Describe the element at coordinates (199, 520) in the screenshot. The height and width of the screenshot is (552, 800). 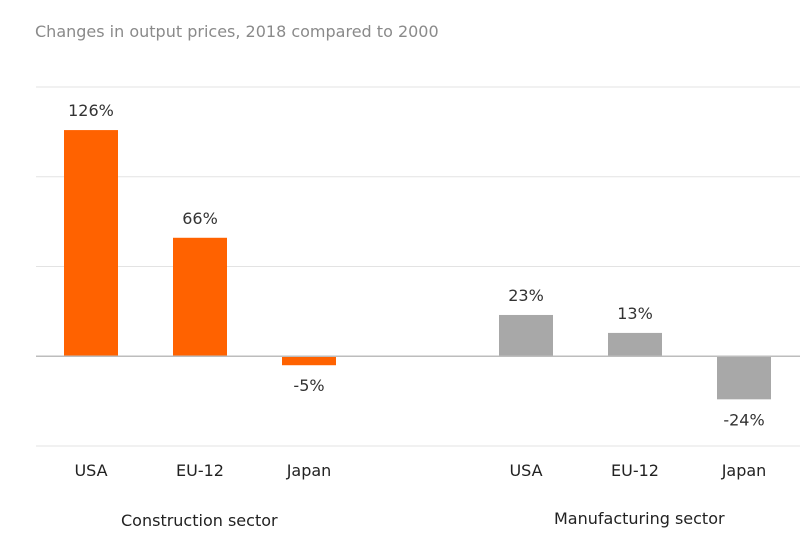
I see `construction-sector-label: Construction sector` at that location.